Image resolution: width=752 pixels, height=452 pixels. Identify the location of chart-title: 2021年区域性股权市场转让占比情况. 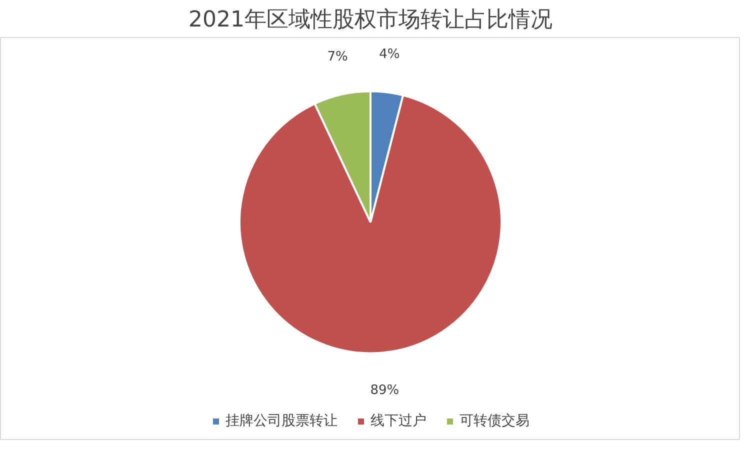
(370, 20).